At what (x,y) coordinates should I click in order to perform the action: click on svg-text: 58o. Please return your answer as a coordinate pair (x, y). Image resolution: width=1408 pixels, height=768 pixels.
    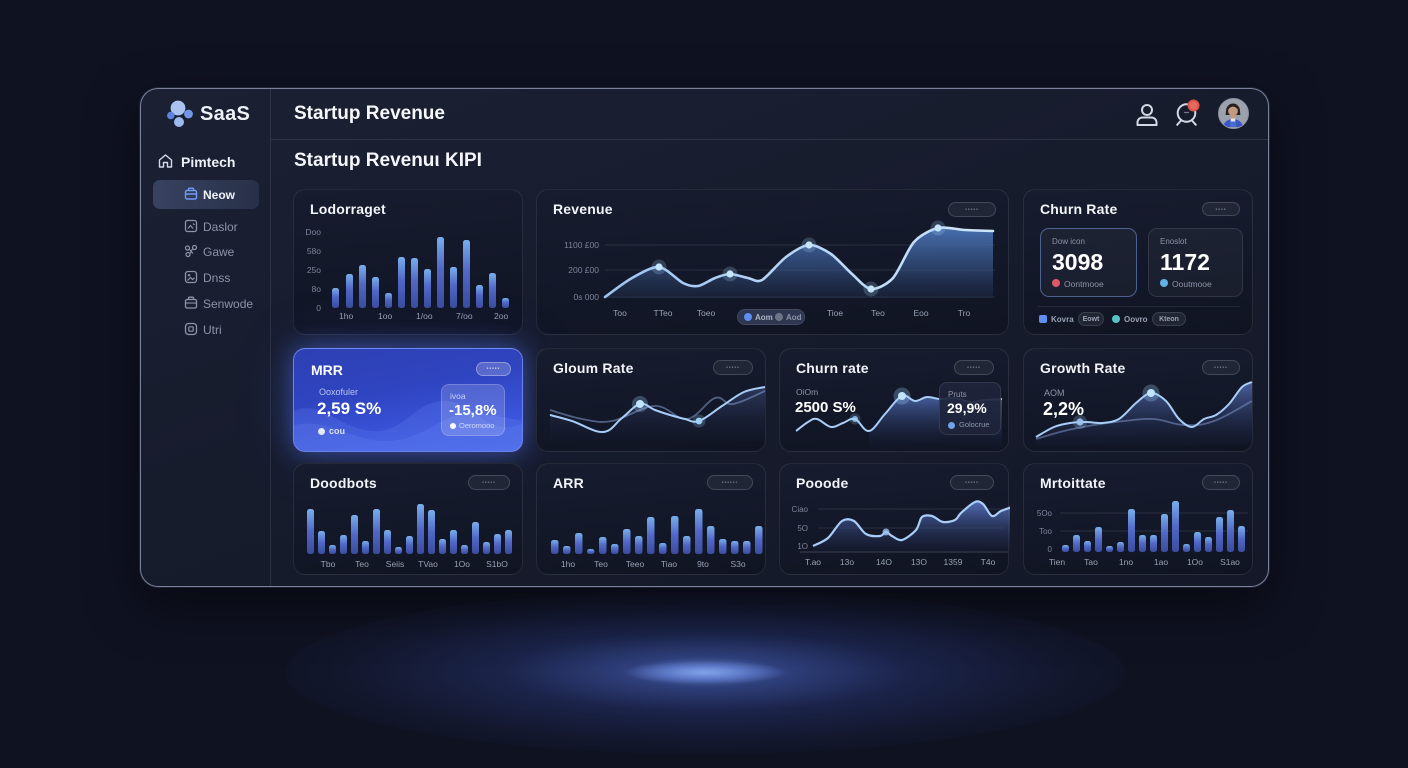
    Looking at the image, I should click on (314, 251).